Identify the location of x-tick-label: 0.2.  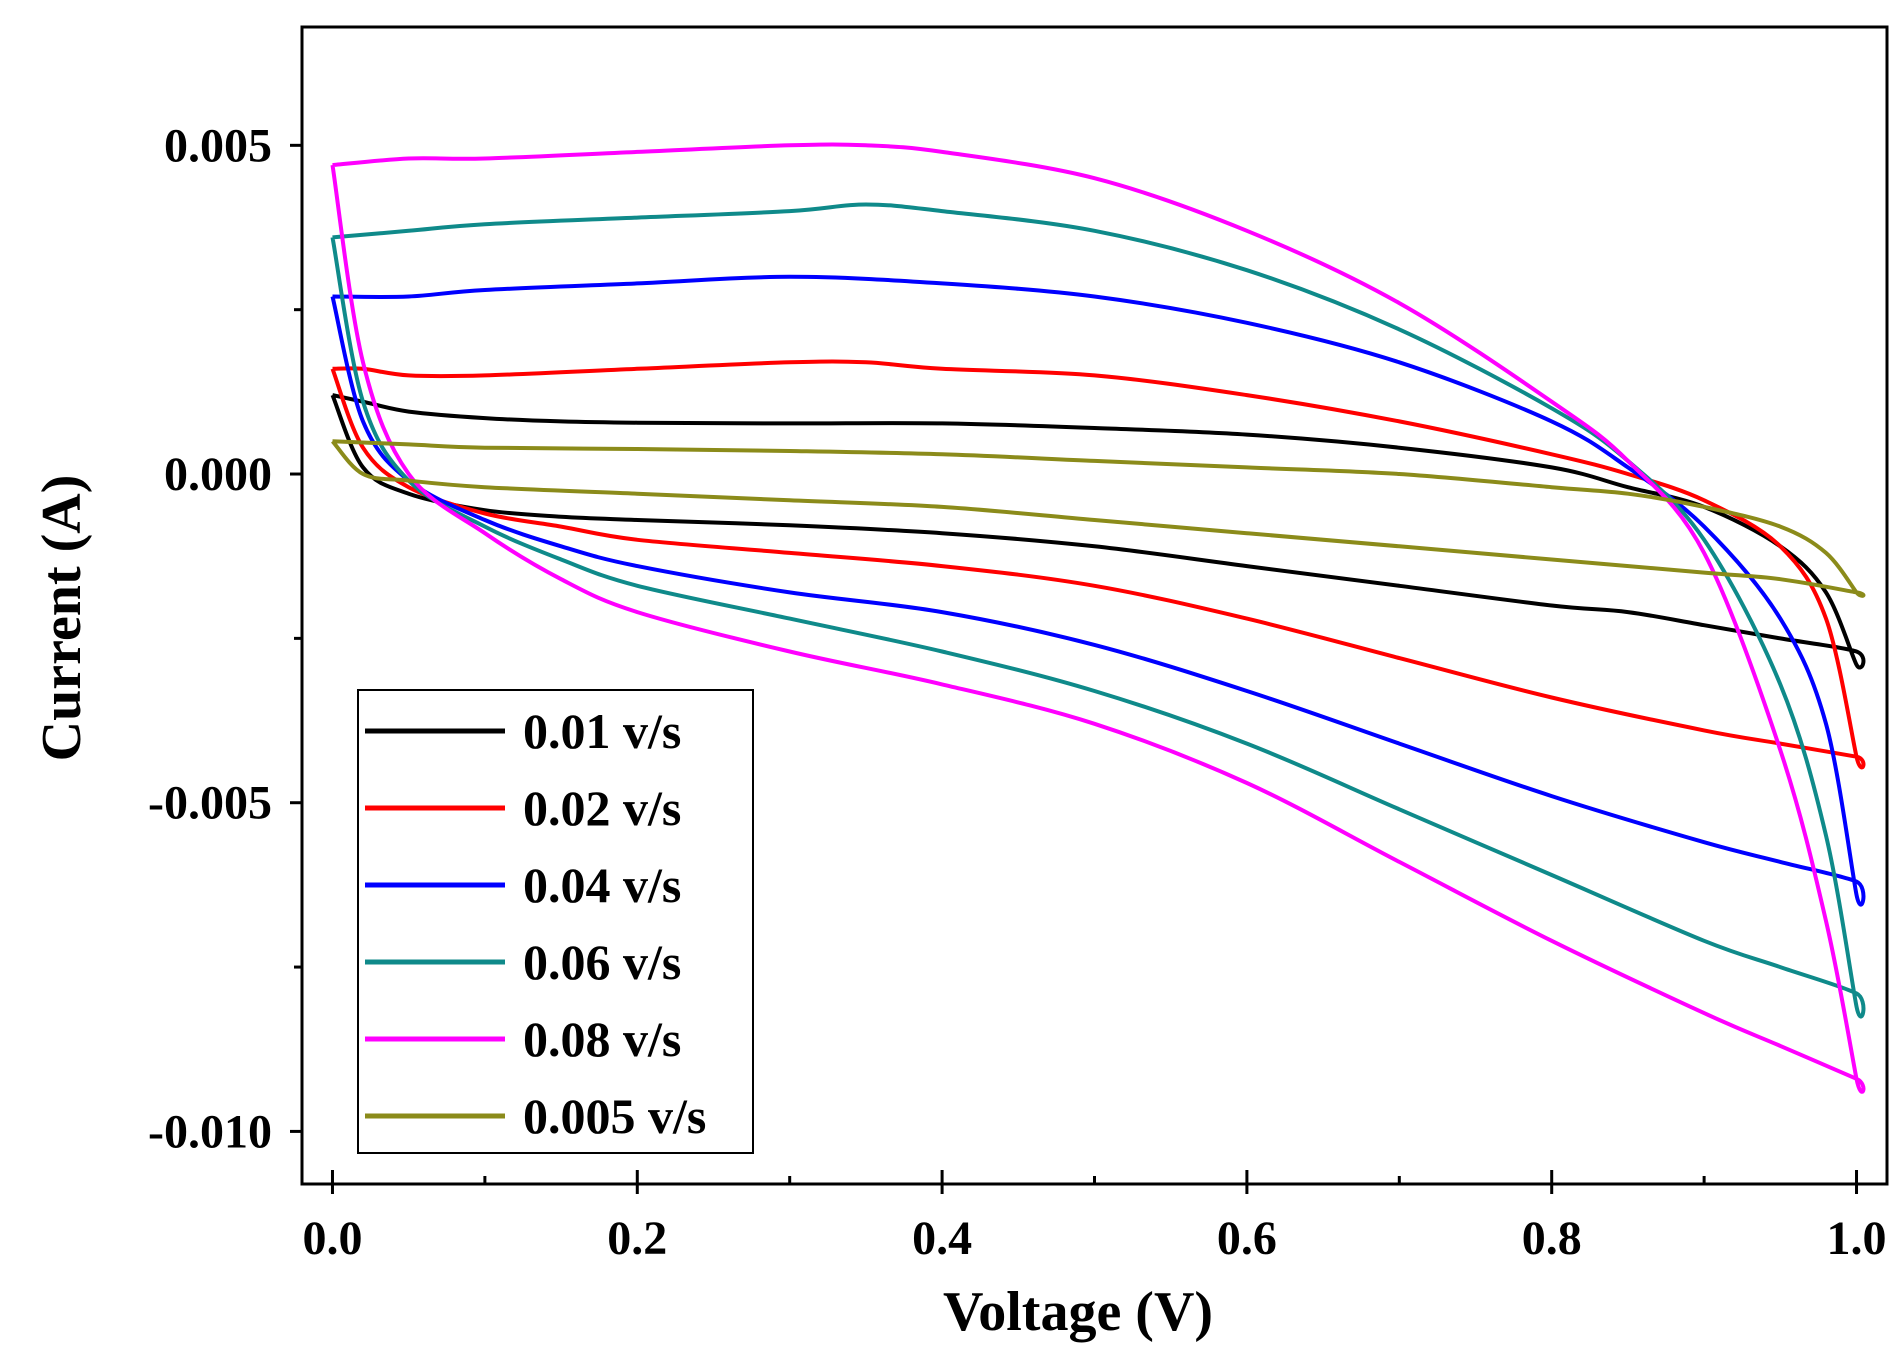
(637, 1238).